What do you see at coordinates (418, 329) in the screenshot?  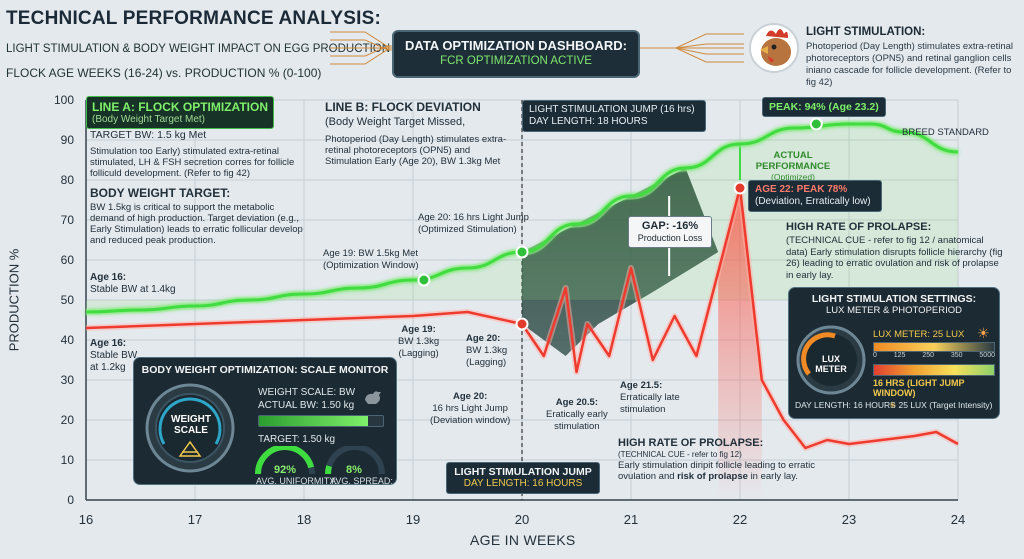 I see `age19-bottom-line1: Age 19:` at bounding box center [418, 329].